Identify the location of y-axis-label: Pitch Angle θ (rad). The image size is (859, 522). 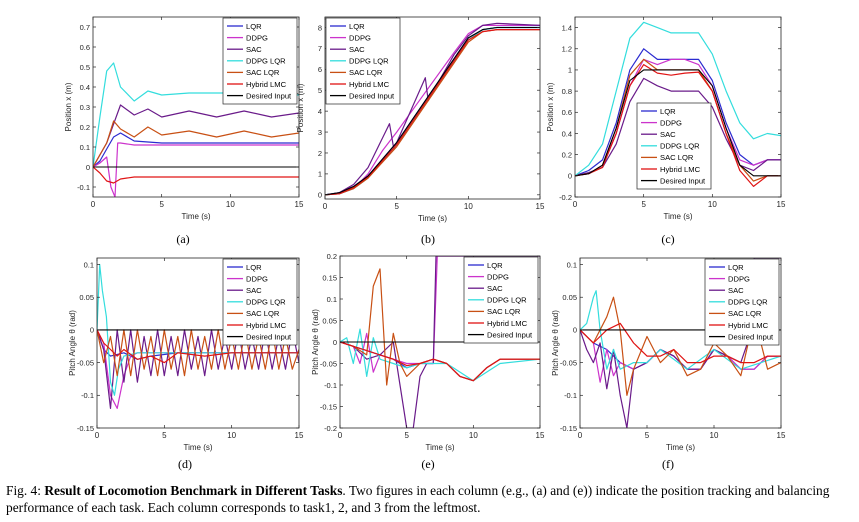
(315, 342).